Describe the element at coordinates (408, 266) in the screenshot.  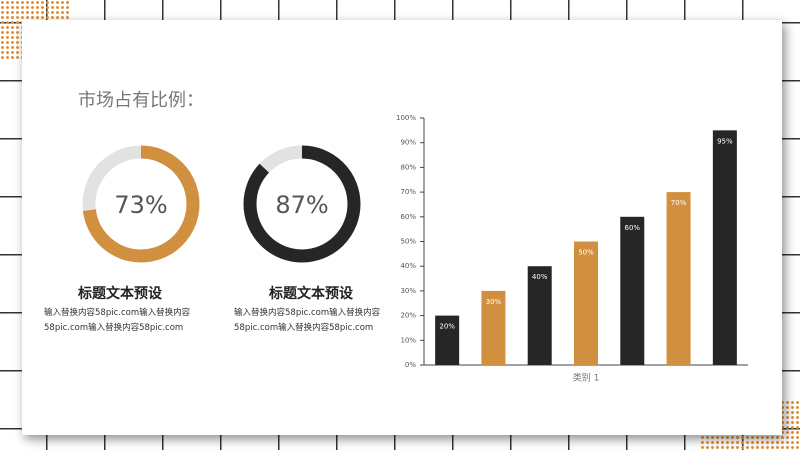
I see `y-tick-label: 40%` at that location.